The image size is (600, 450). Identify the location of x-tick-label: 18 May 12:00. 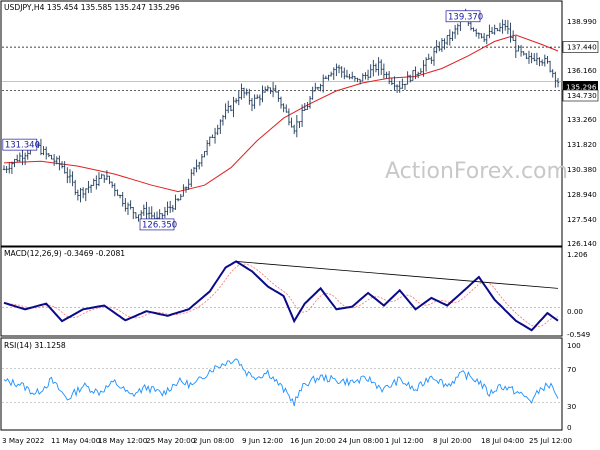
(123, 440).